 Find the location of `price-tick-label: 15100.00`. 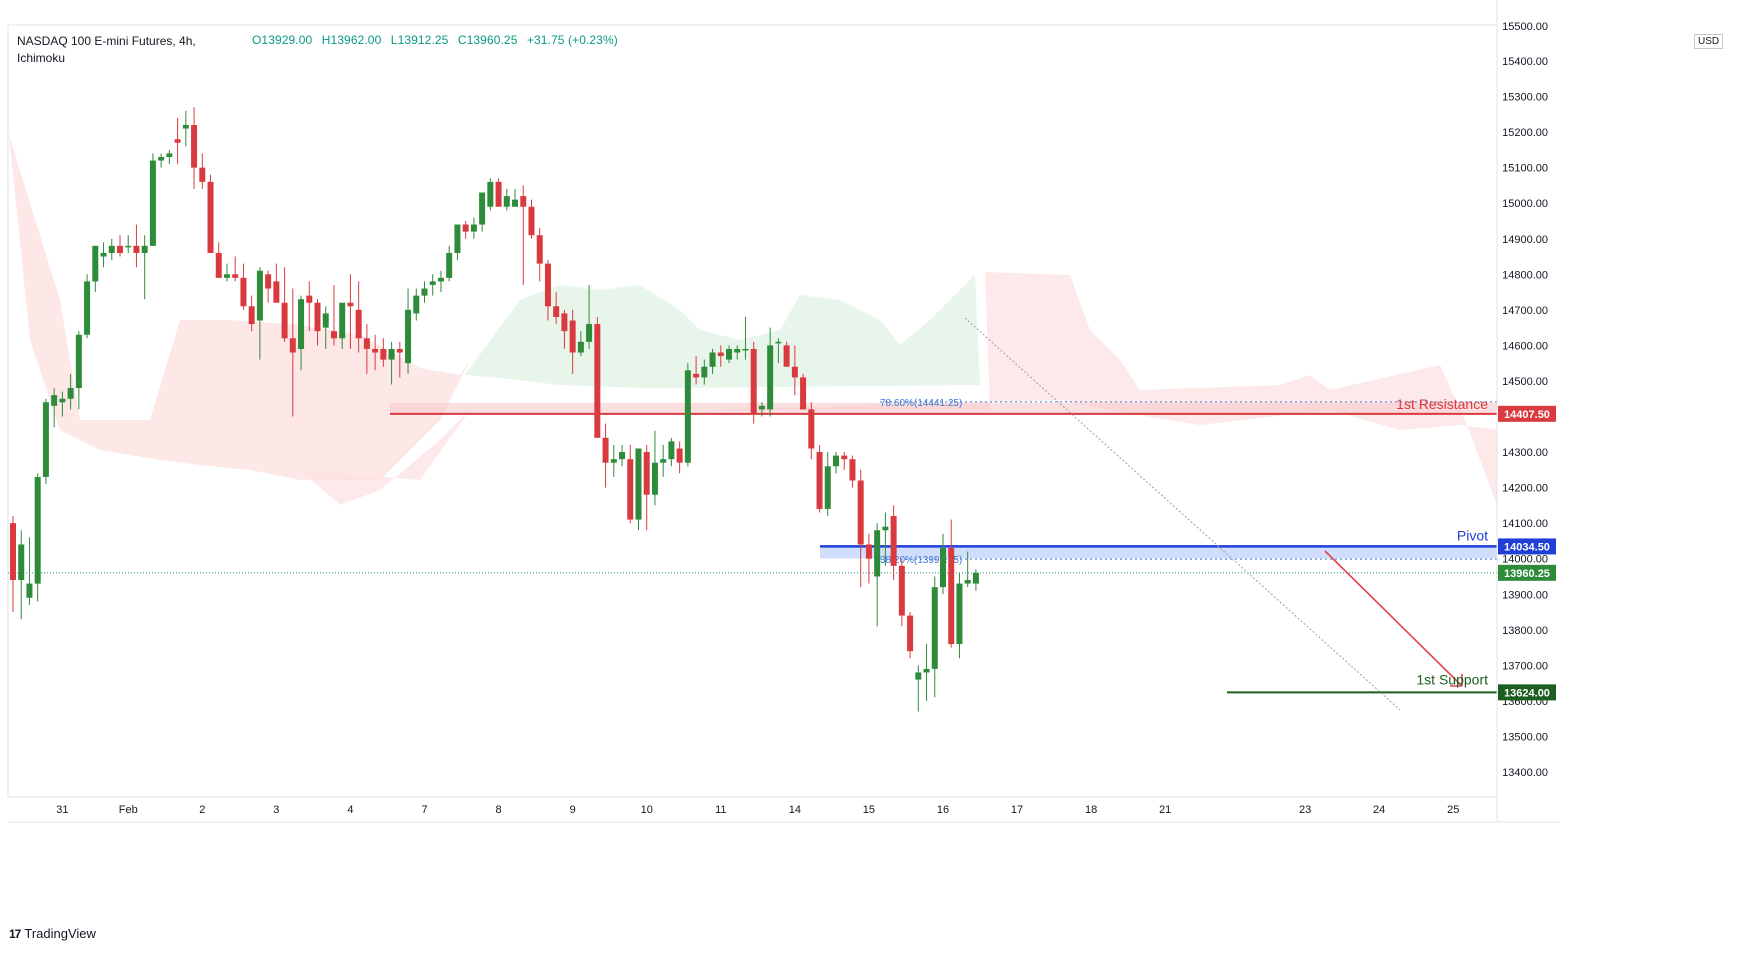

price-tick-label: 15100.00 is located at coordinates (1525, 169).